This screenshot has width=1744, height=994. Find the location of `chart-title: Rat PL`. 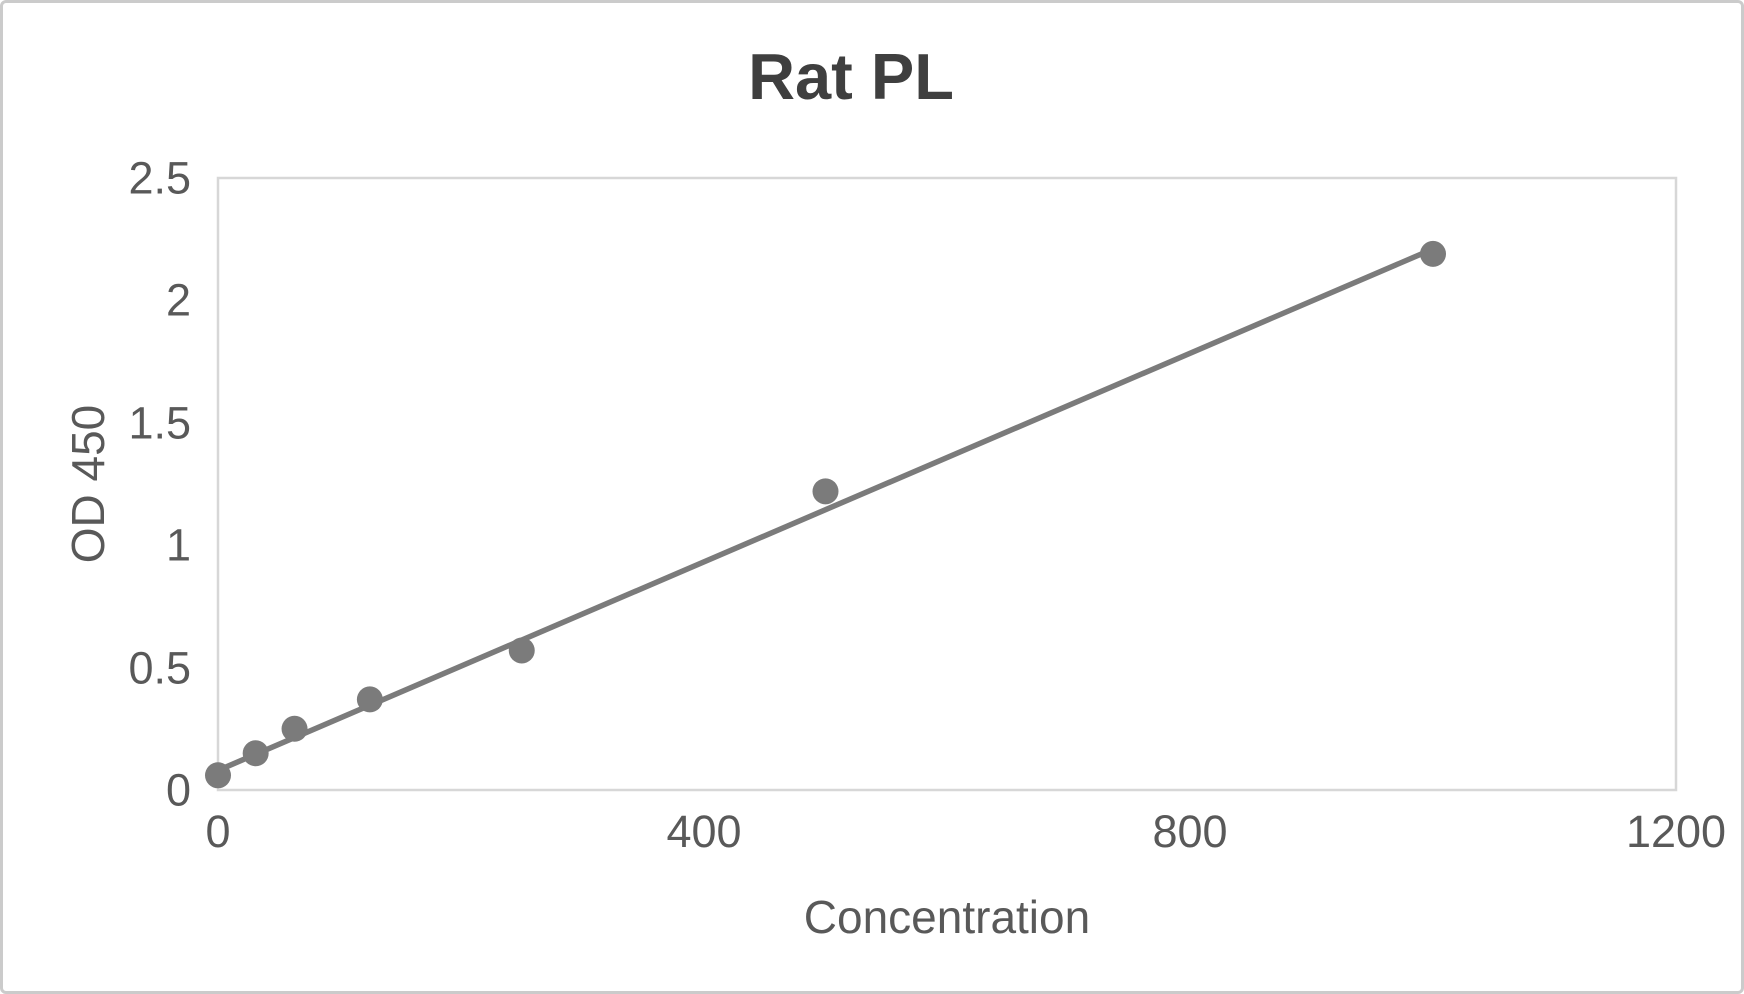

chart-title: Rat PL is located at coordinates (851, 76).